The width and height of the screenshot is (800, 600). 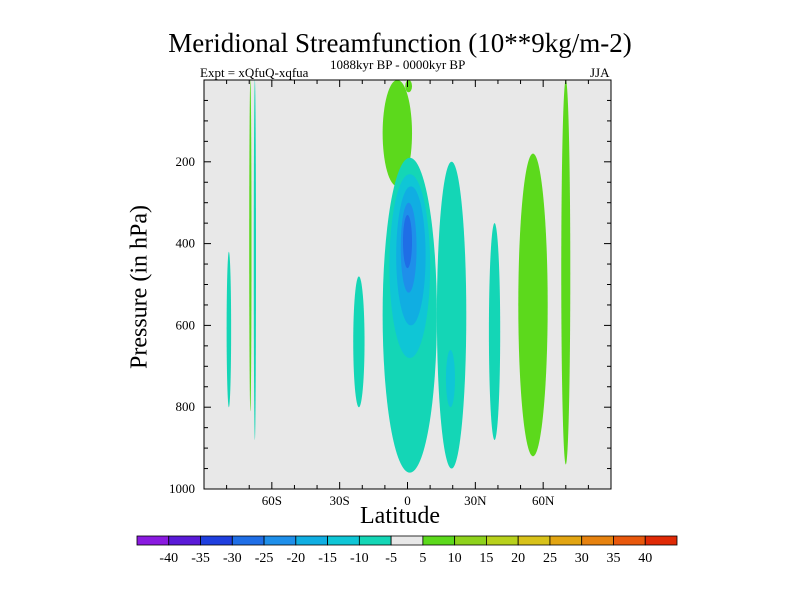 I want to click on y-tick-label: 200, so click(x=186, y=161).